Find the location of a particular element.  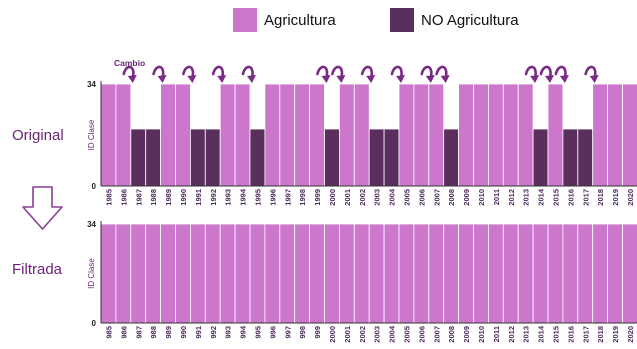

original-x-tick-label: 2018 is located at coordinates (600, 197).